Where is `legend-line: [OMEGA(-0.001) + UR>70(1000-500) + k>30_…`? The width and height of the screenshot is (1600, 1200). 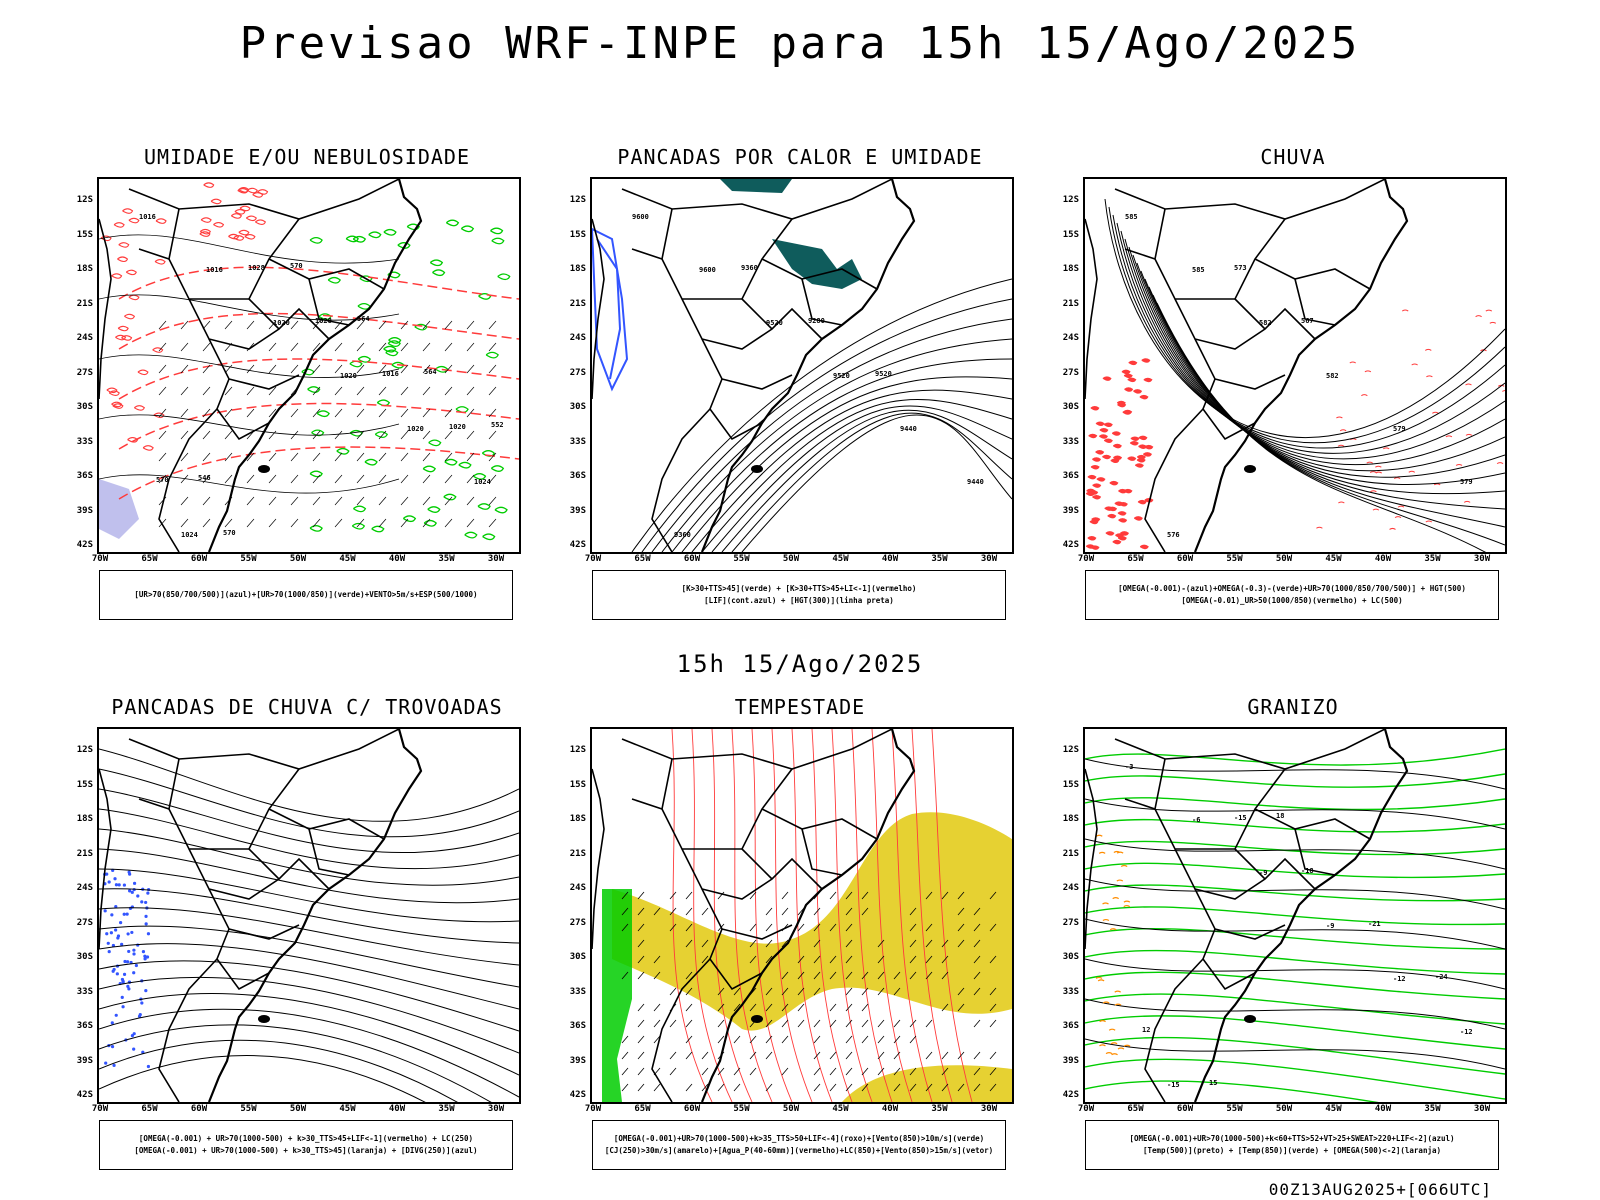 legend-line: [OMEGA(-0.001) + UR>70(1000-500) + k>30_… is located at coordinates (306, 1139).